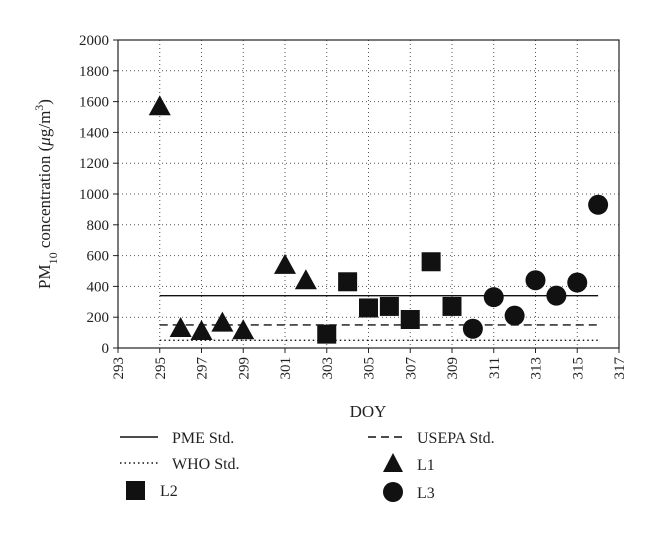 The height and width of the screenshot is (534, 660). I want to click on y-tick-label: 1200, so click(94, 164).